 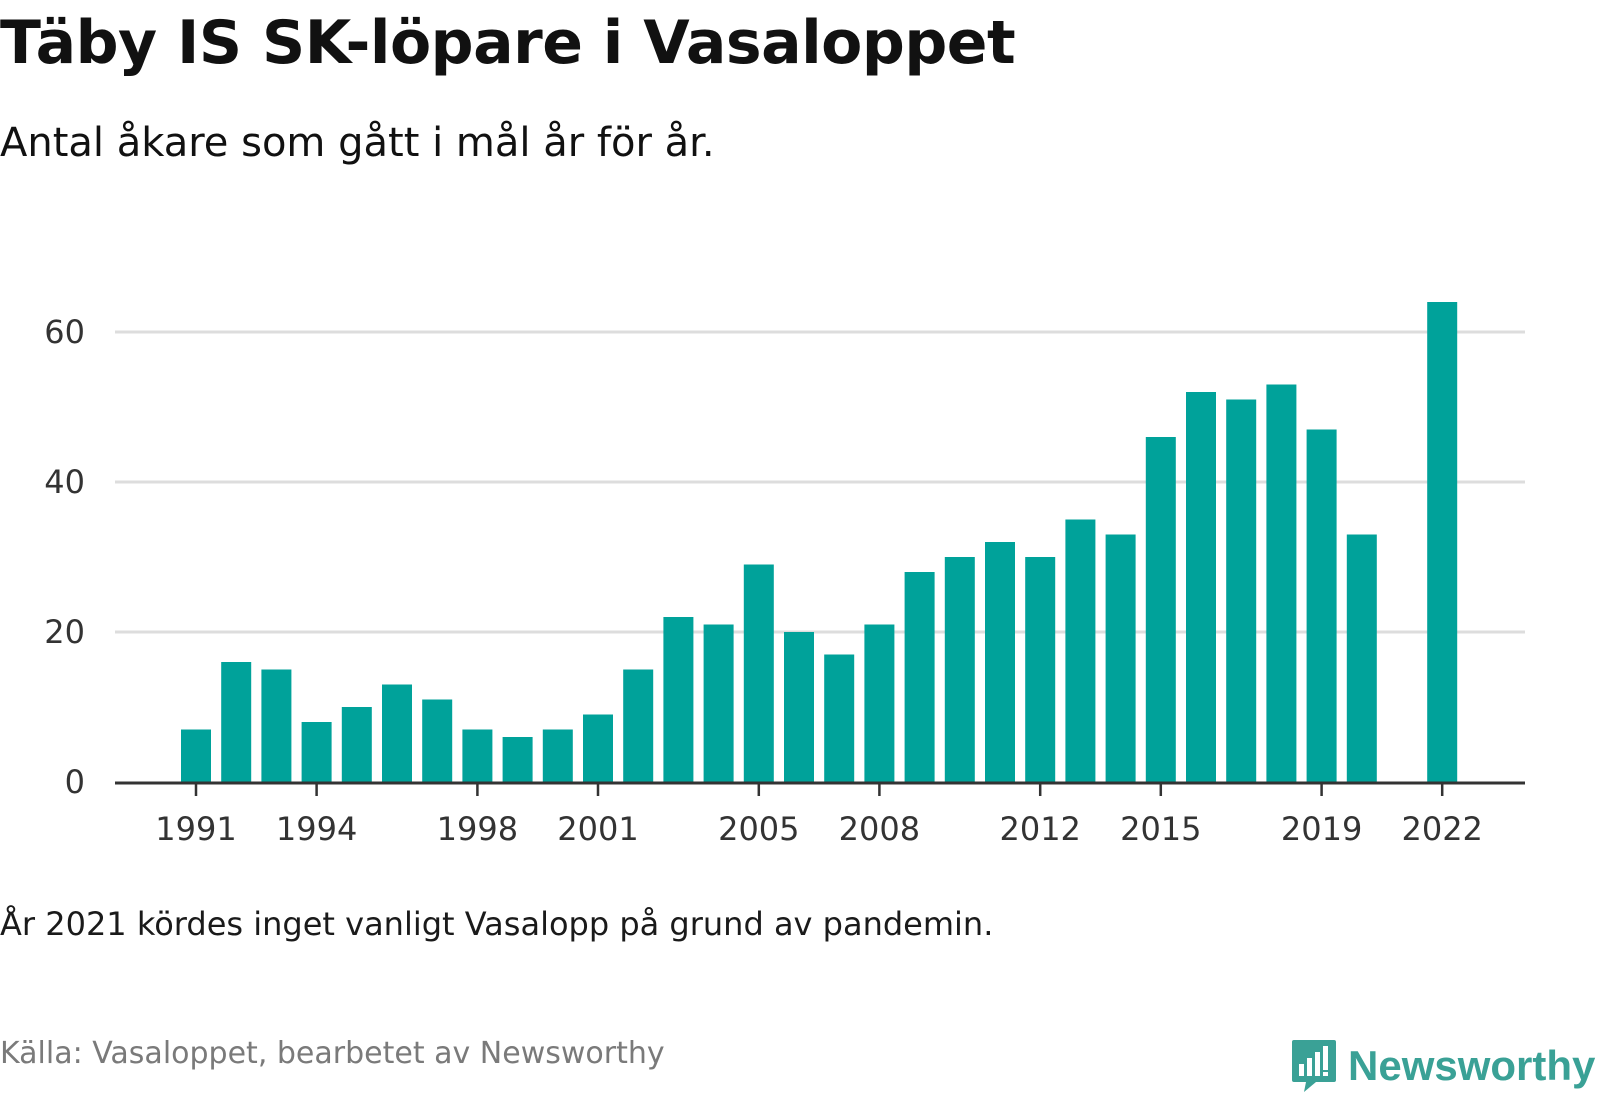 I want to click on y-tick-label: 60, so click(x=64, y=332).